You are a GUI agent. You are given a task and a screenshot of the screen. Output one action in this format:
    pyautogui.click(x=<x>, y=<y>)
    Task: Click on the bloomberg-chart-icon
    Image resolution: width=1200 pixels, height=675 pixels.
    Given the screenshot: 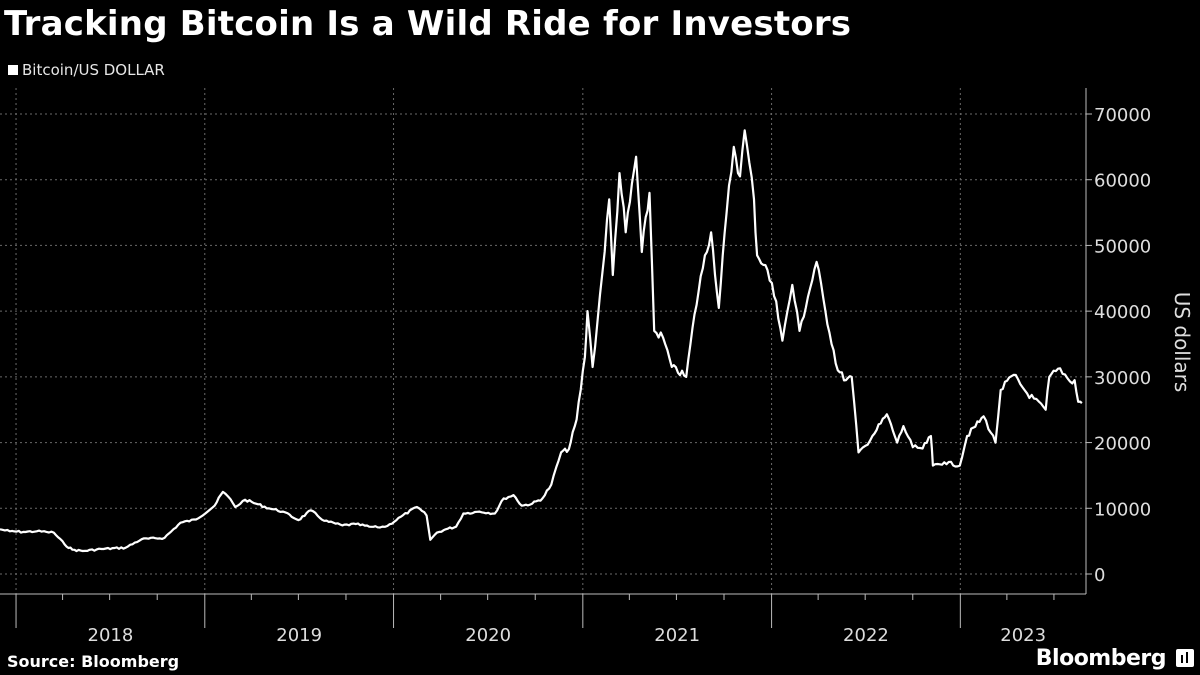 What is the action you would take?
    pyautogui.click(x=1185, y=658)
    